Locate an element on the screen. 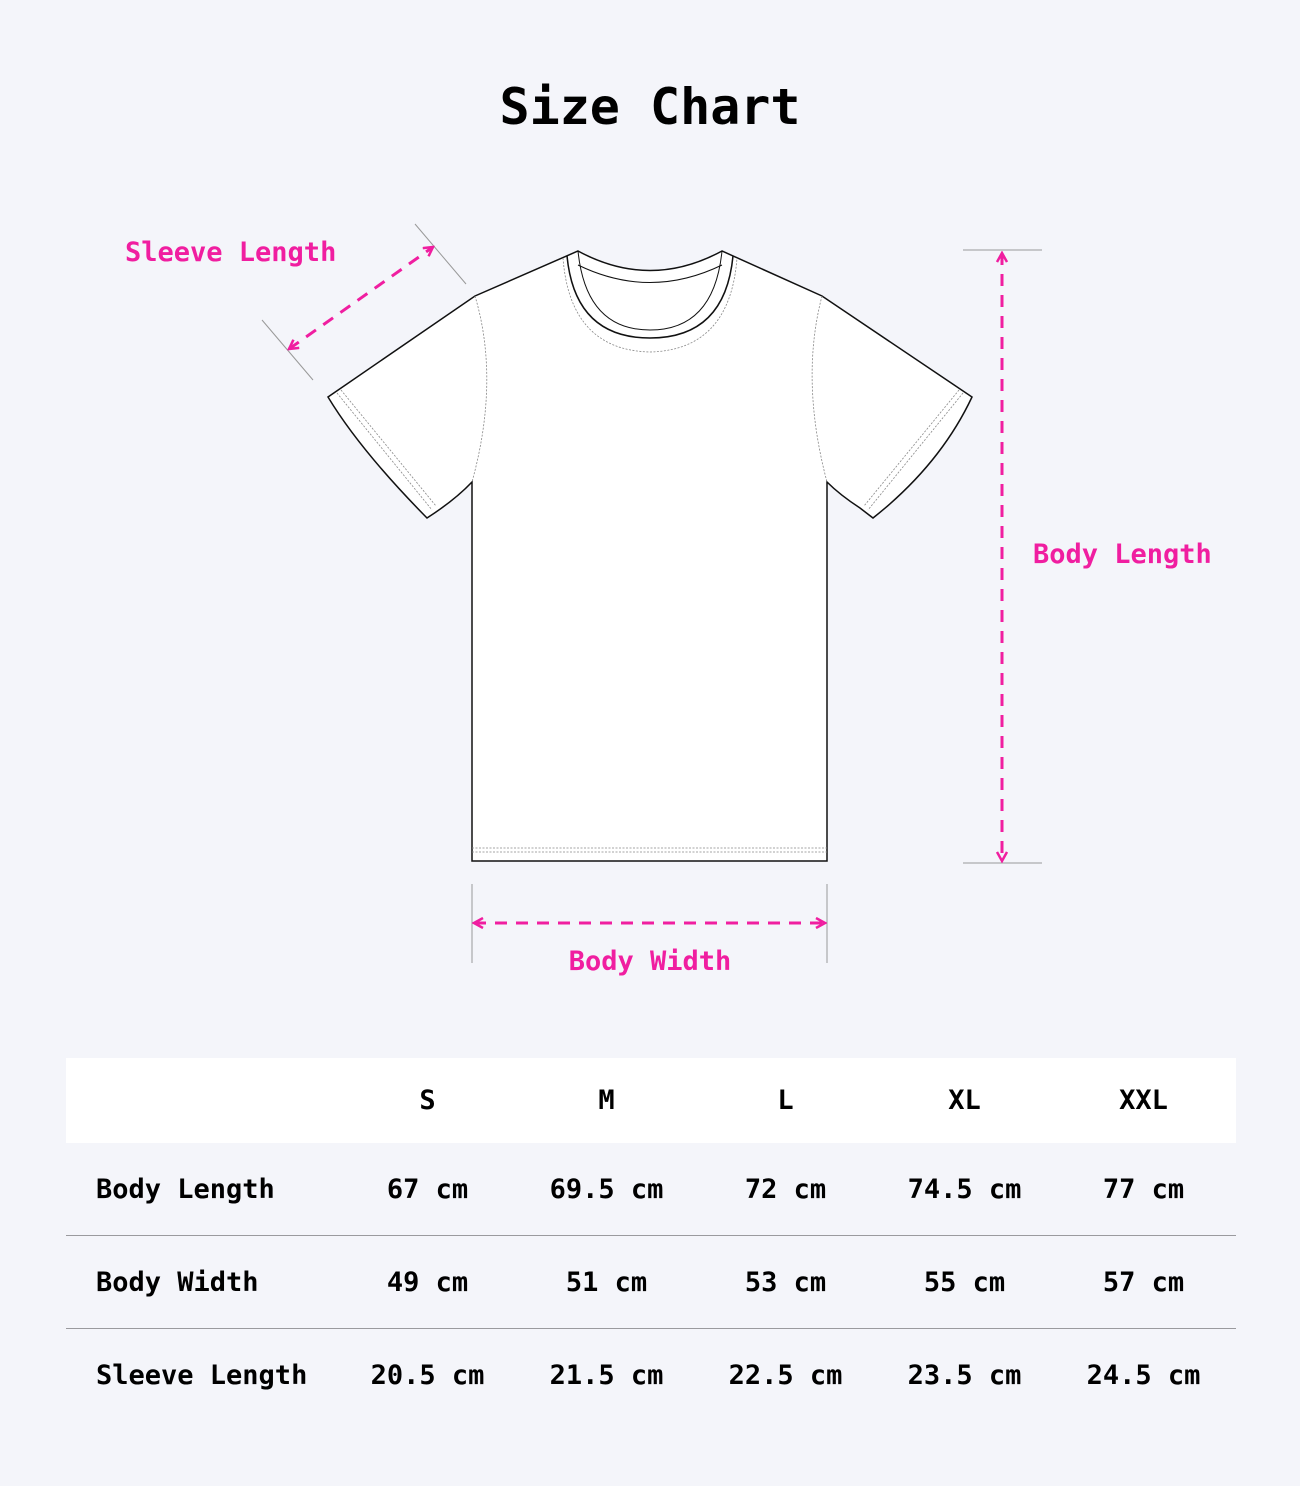 This screenshot has width=1300, height=1486. table-cell: 22.5 cm is located at coordinates (785, 1375).